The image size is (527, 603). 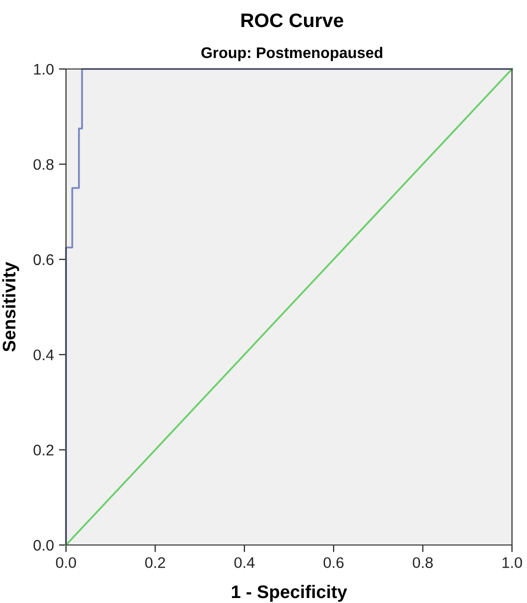 What do you see at coordinates (334, 562) in the screenshot?
I see `x-tick-label: 0.6` at bounding box center [334, 562].